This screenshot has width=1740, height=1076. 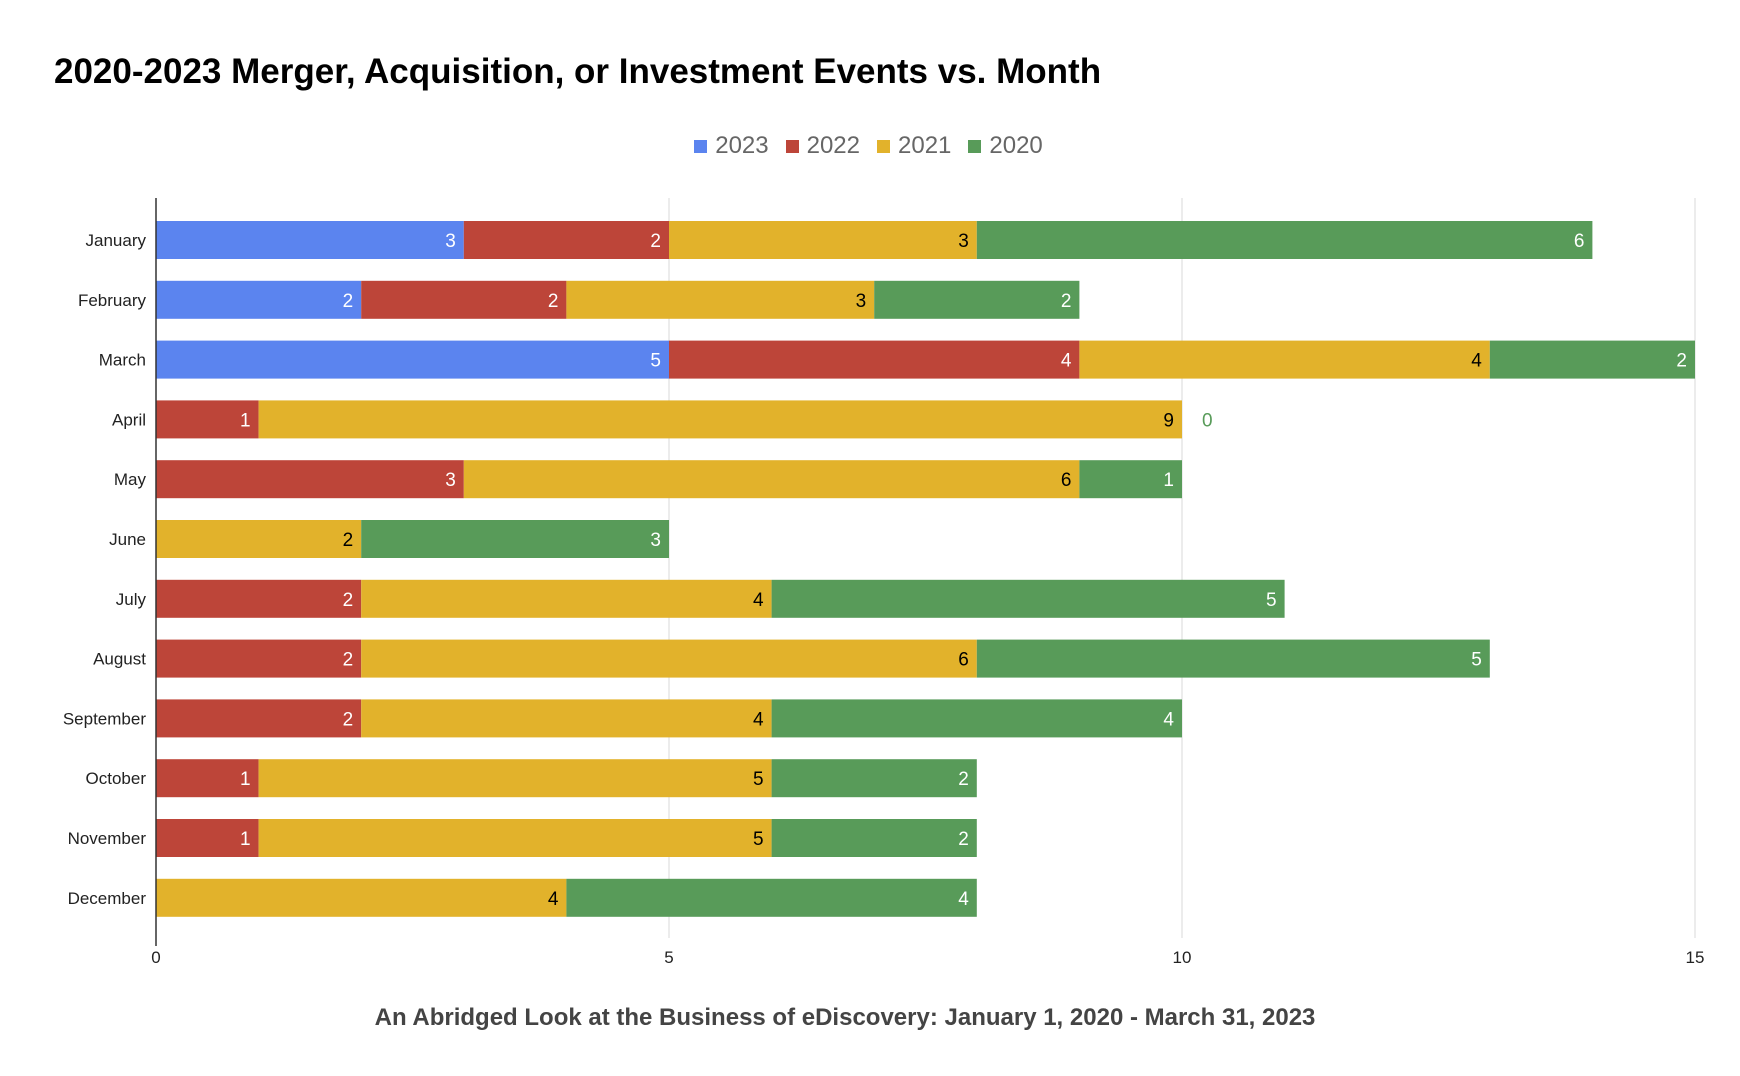 I want to click on x-tick-label: 0, so click(x=155, y=957).